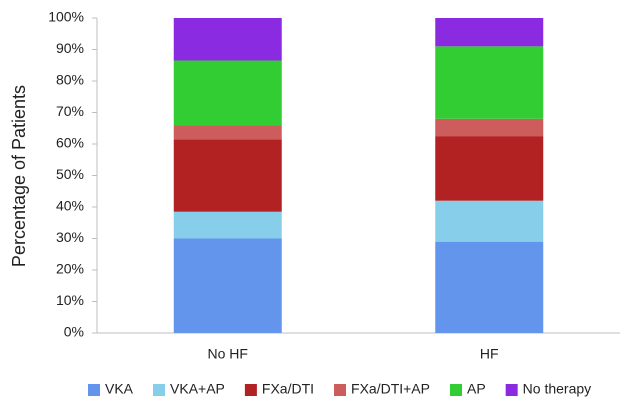  Describe the element at coordinates (390, 389) in the screenshot. I see `legend-label: FXa/DTI+AP` at that location.